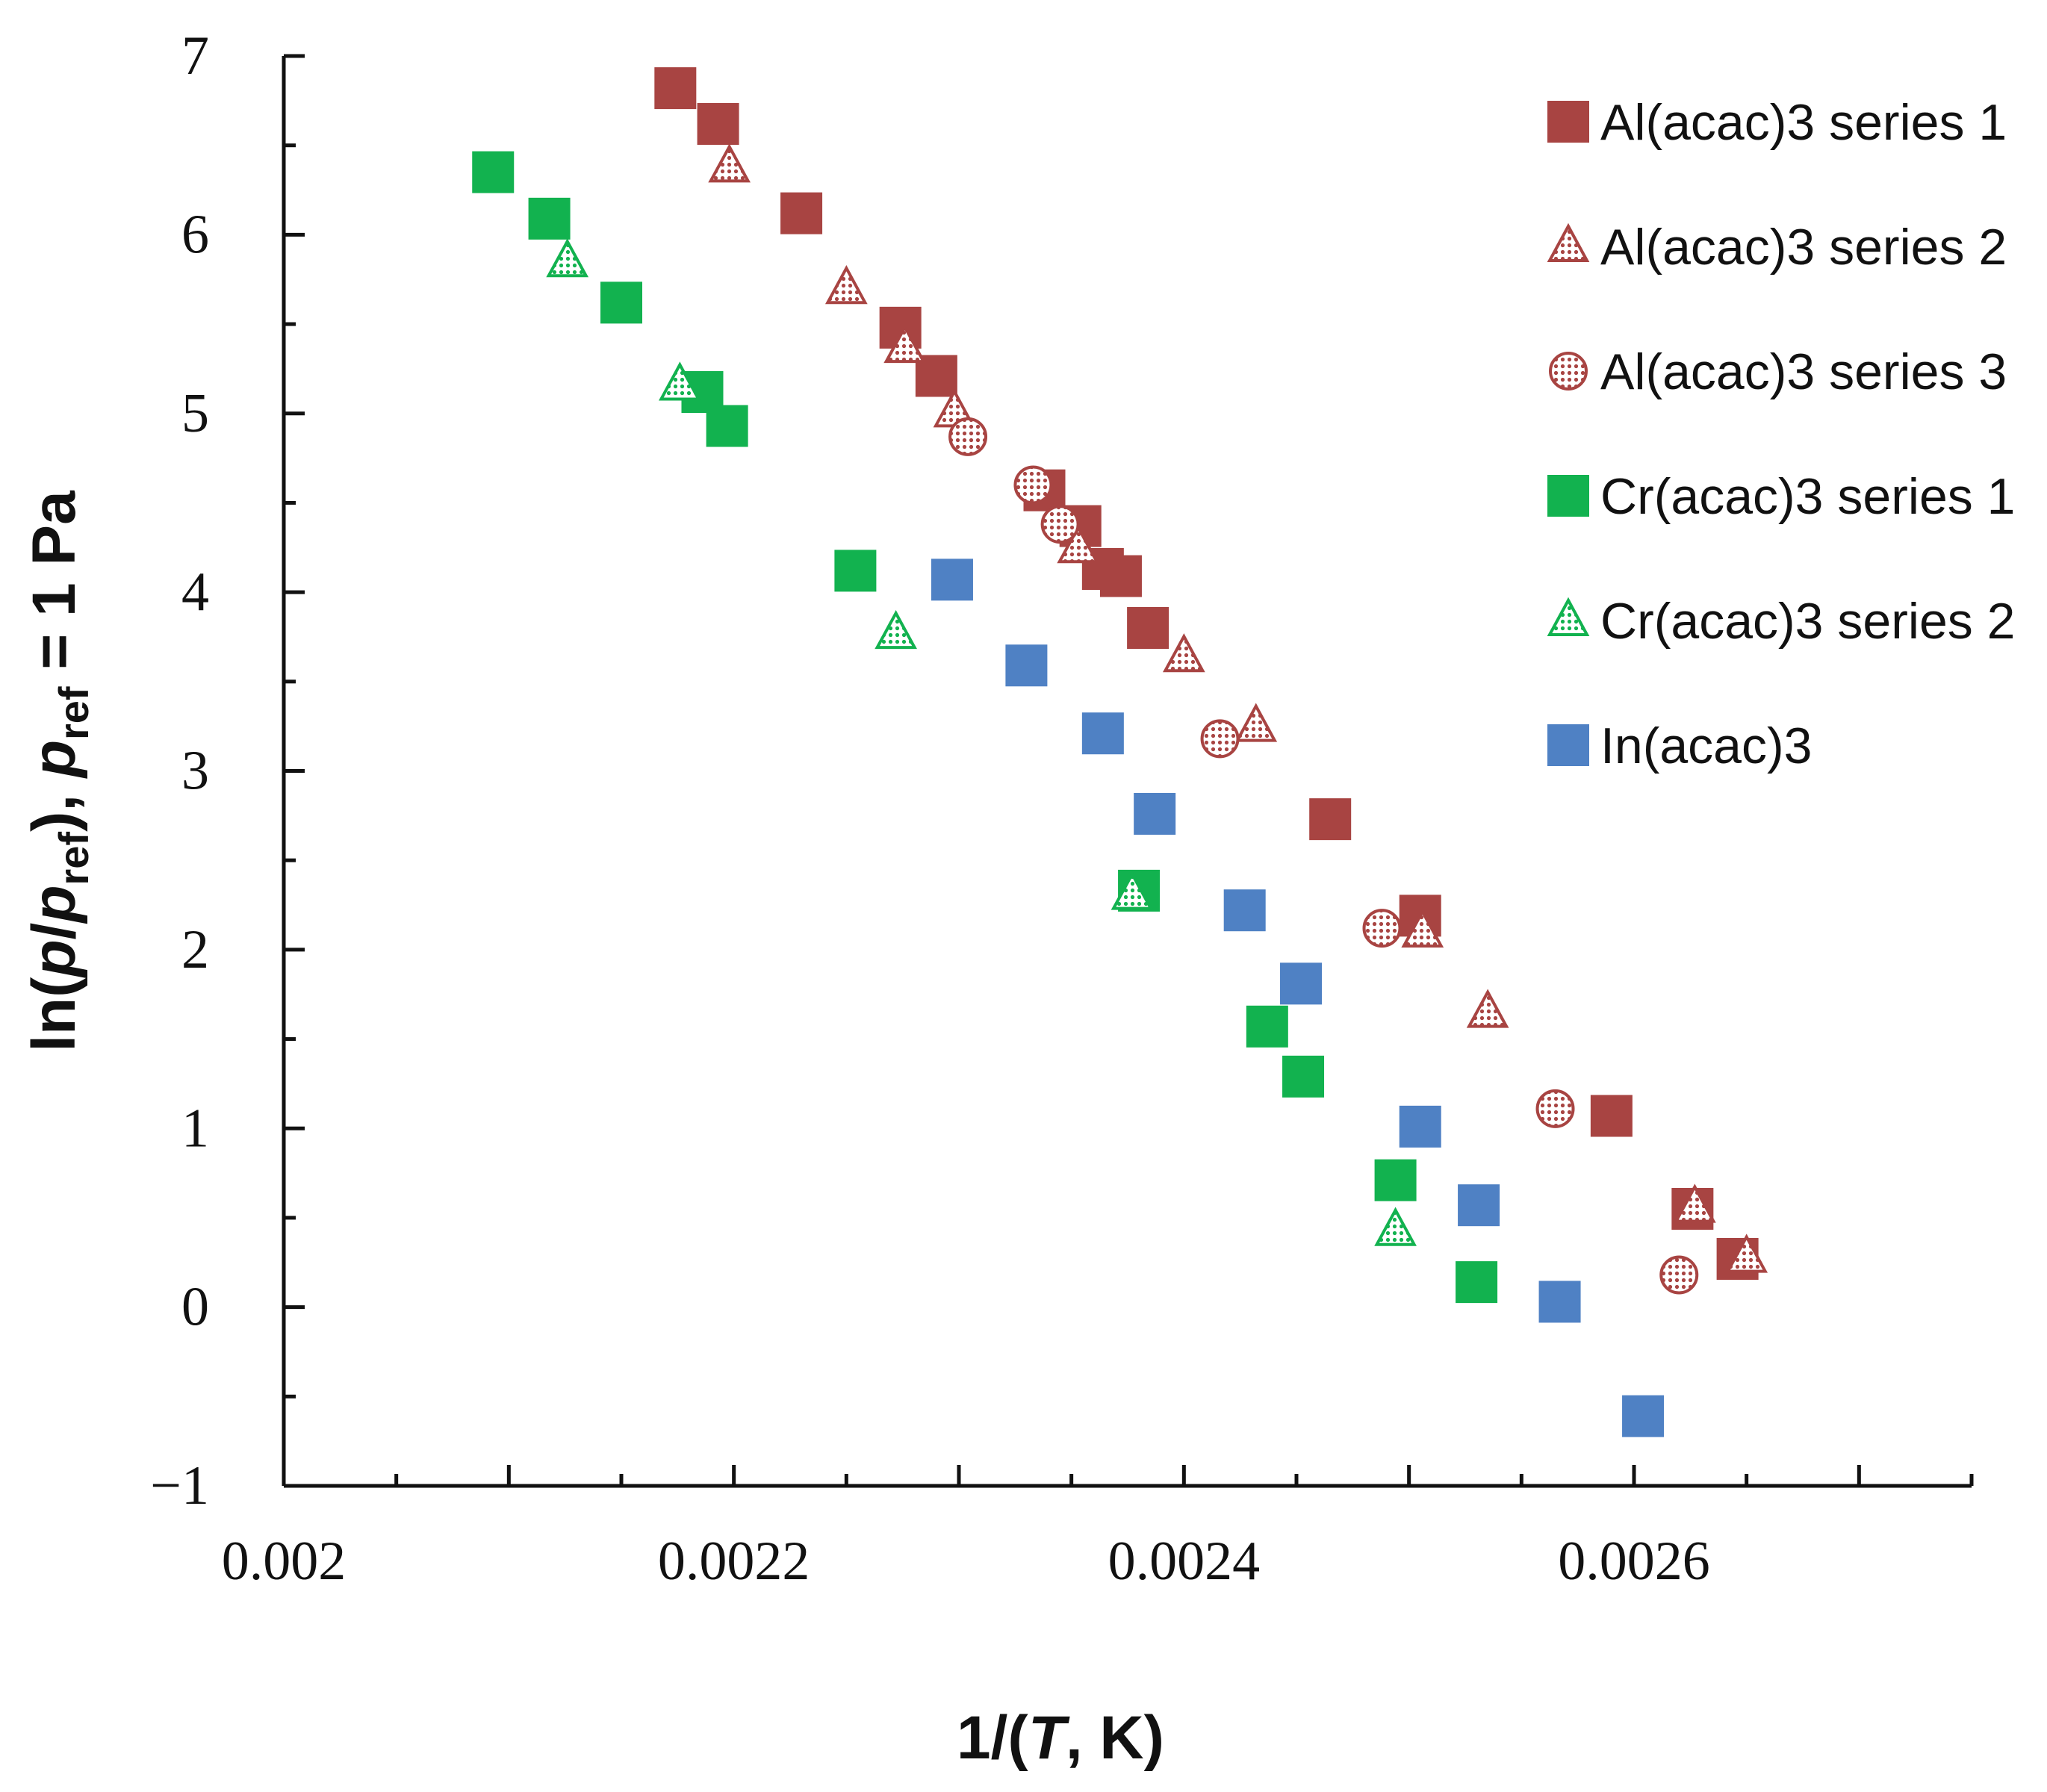 The image size is (2047, 1792). I want to click on legend-entry: In(acac)3, so click(1679, 746).